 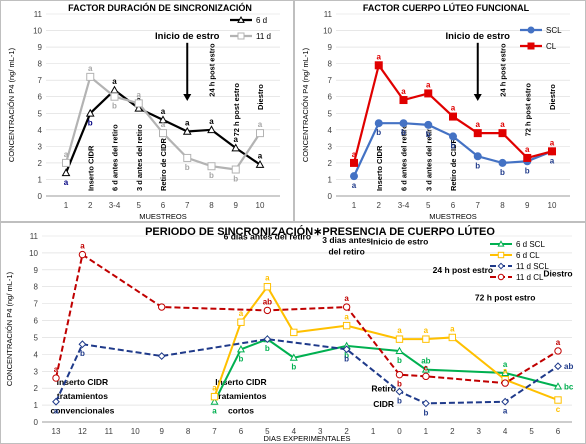 What do you see at coordinates (294, 431) in the screenshot?
I see `x-tick-label: 4` at bounding box center [294, 431].